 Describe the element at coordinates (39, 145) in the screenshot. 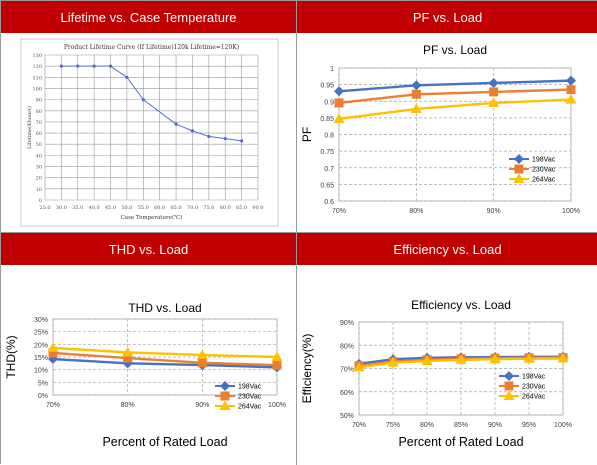

I see `y-tick-label: 50` at that location.